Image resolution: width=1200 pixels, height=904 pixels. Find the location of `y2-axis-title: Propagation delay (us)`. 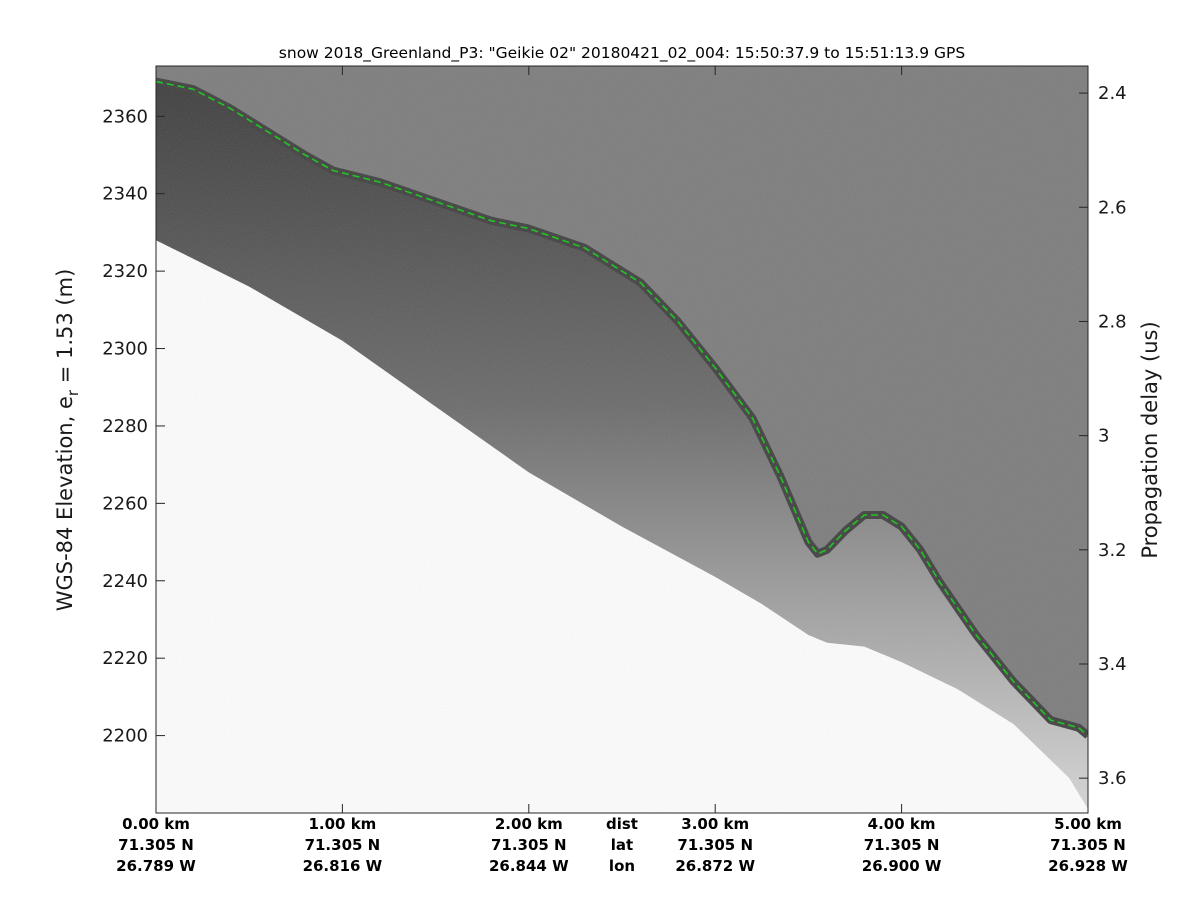

y2-axis-title: Propagation delay (us) is located at coordinates (1150, 439).